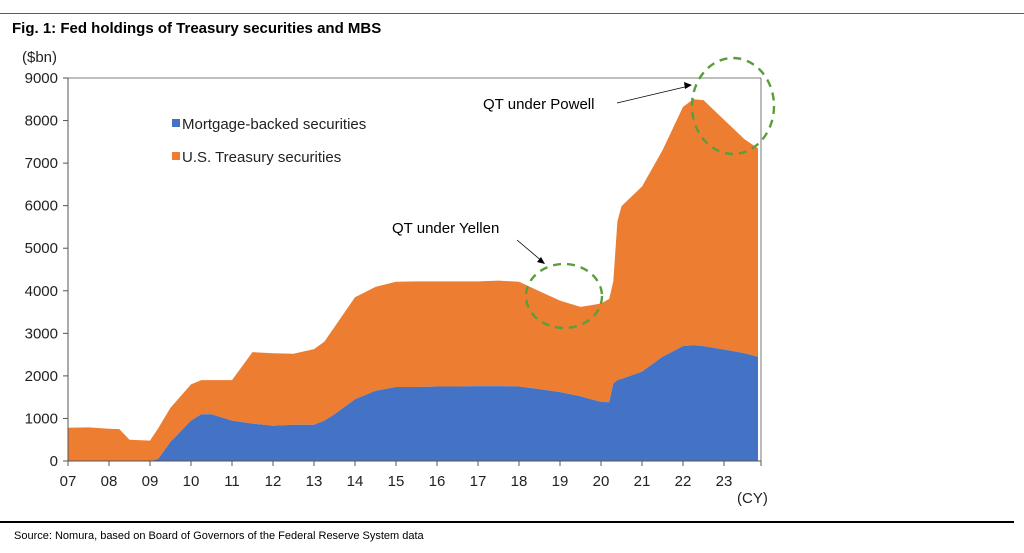 The width and height of the screenshot is (1024, 553). What do you see at coordinates (445, 228) in the screenshot?
I see `annotation-text-yellen: QT under Yellen` at bounding box center [445, 228].